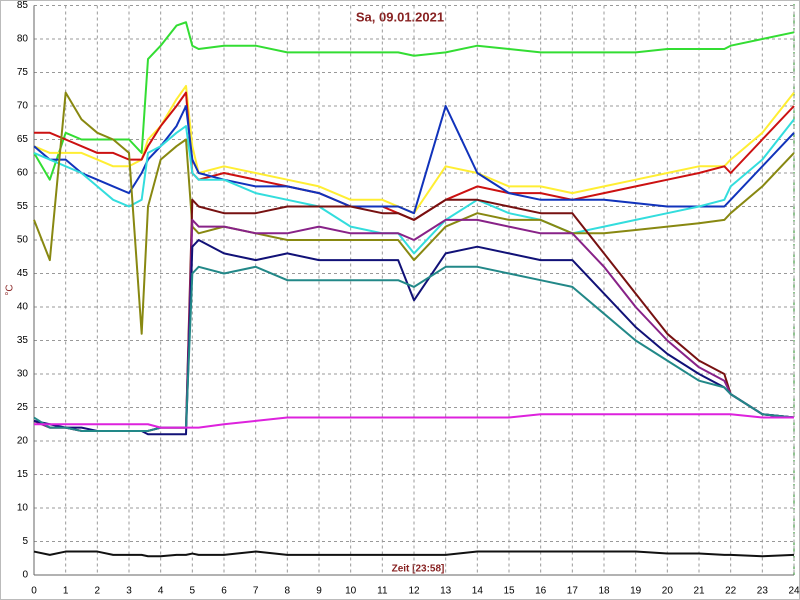 The image size is (800, 600). What do you see at coordinates (400, 16) in the screenshot?
I see `chart-title: Sa, 09.01.2021` at bounding box center [400, 16].